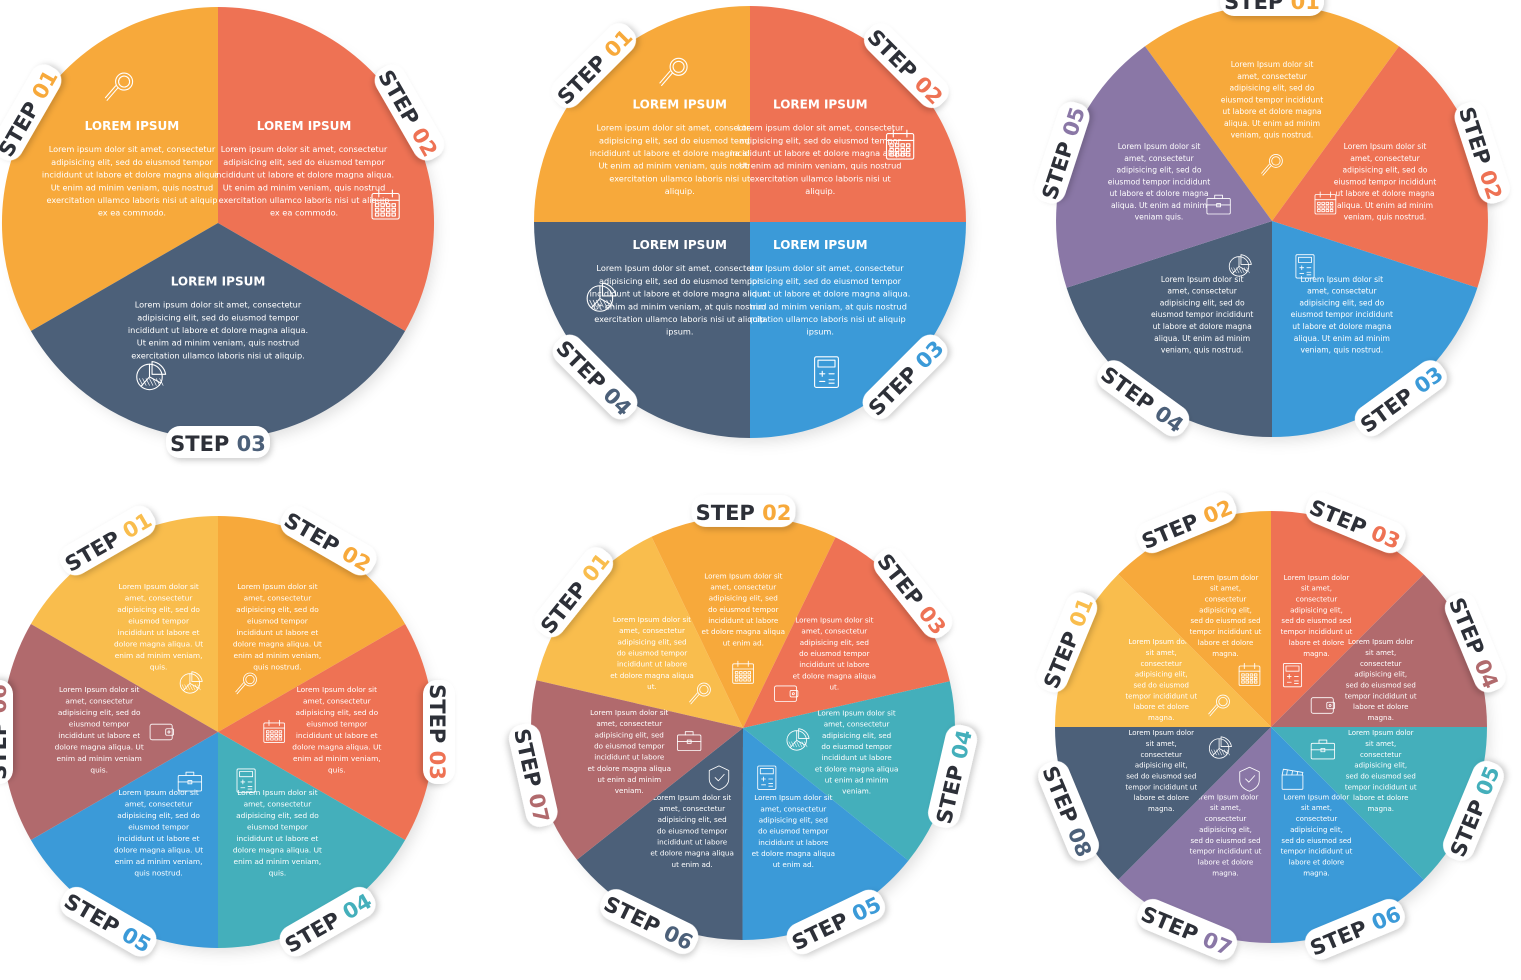 The width and height of the screenshot is (1521, 980). I want to click on step-label: STEP 06, so click(5, 732).